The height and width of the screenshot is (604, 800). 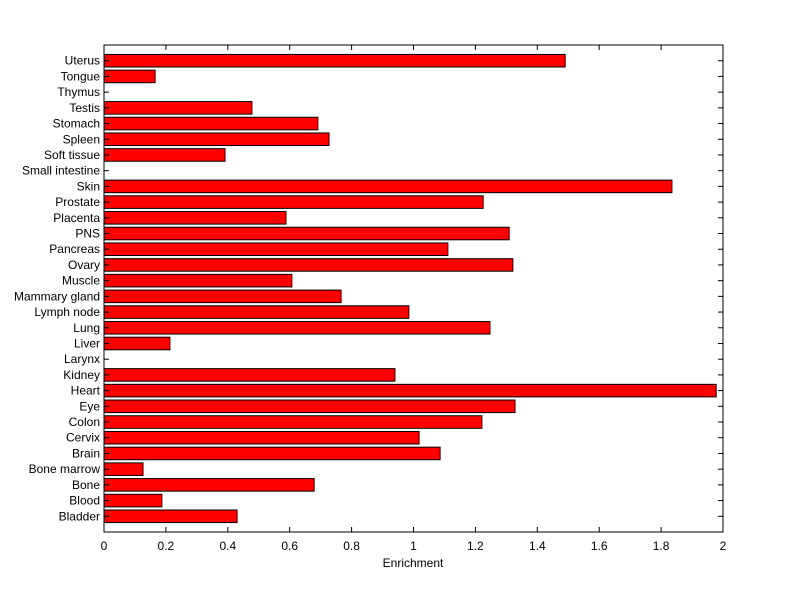 What do you see at coordinates (81, 76) in the screenshot?
I see `y-tick-label: Tongue` at bounding box center [81, 76].